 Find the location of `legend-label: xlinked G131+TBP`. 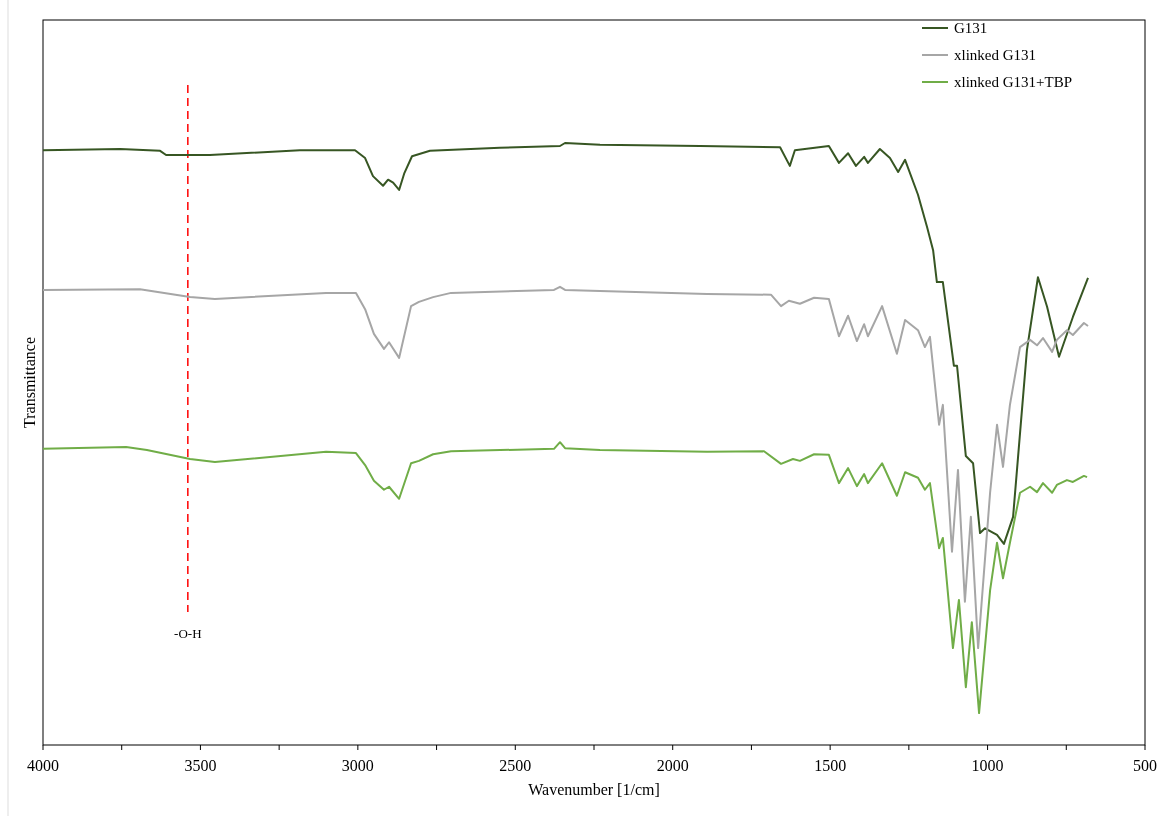

legend-label: xlinked G131+TBP is located at coordinates (1013, 82).